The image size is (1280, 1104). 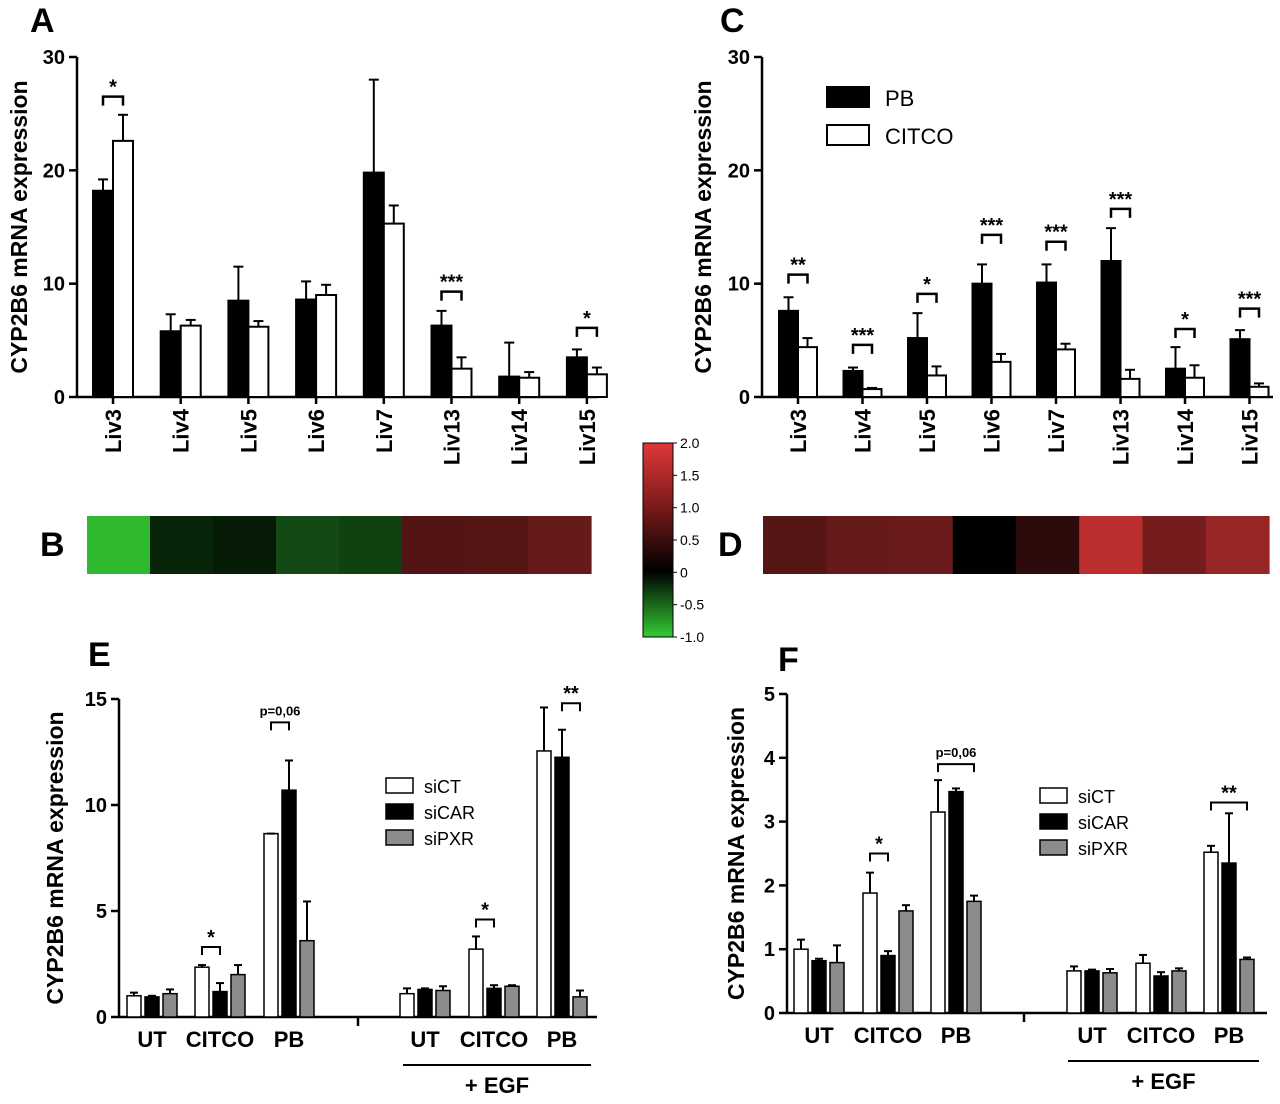 What do you see at coordinates (113, 431) in the screenshot?
I see `x-tick-label: Liv3` at bounding box center [113, 431].